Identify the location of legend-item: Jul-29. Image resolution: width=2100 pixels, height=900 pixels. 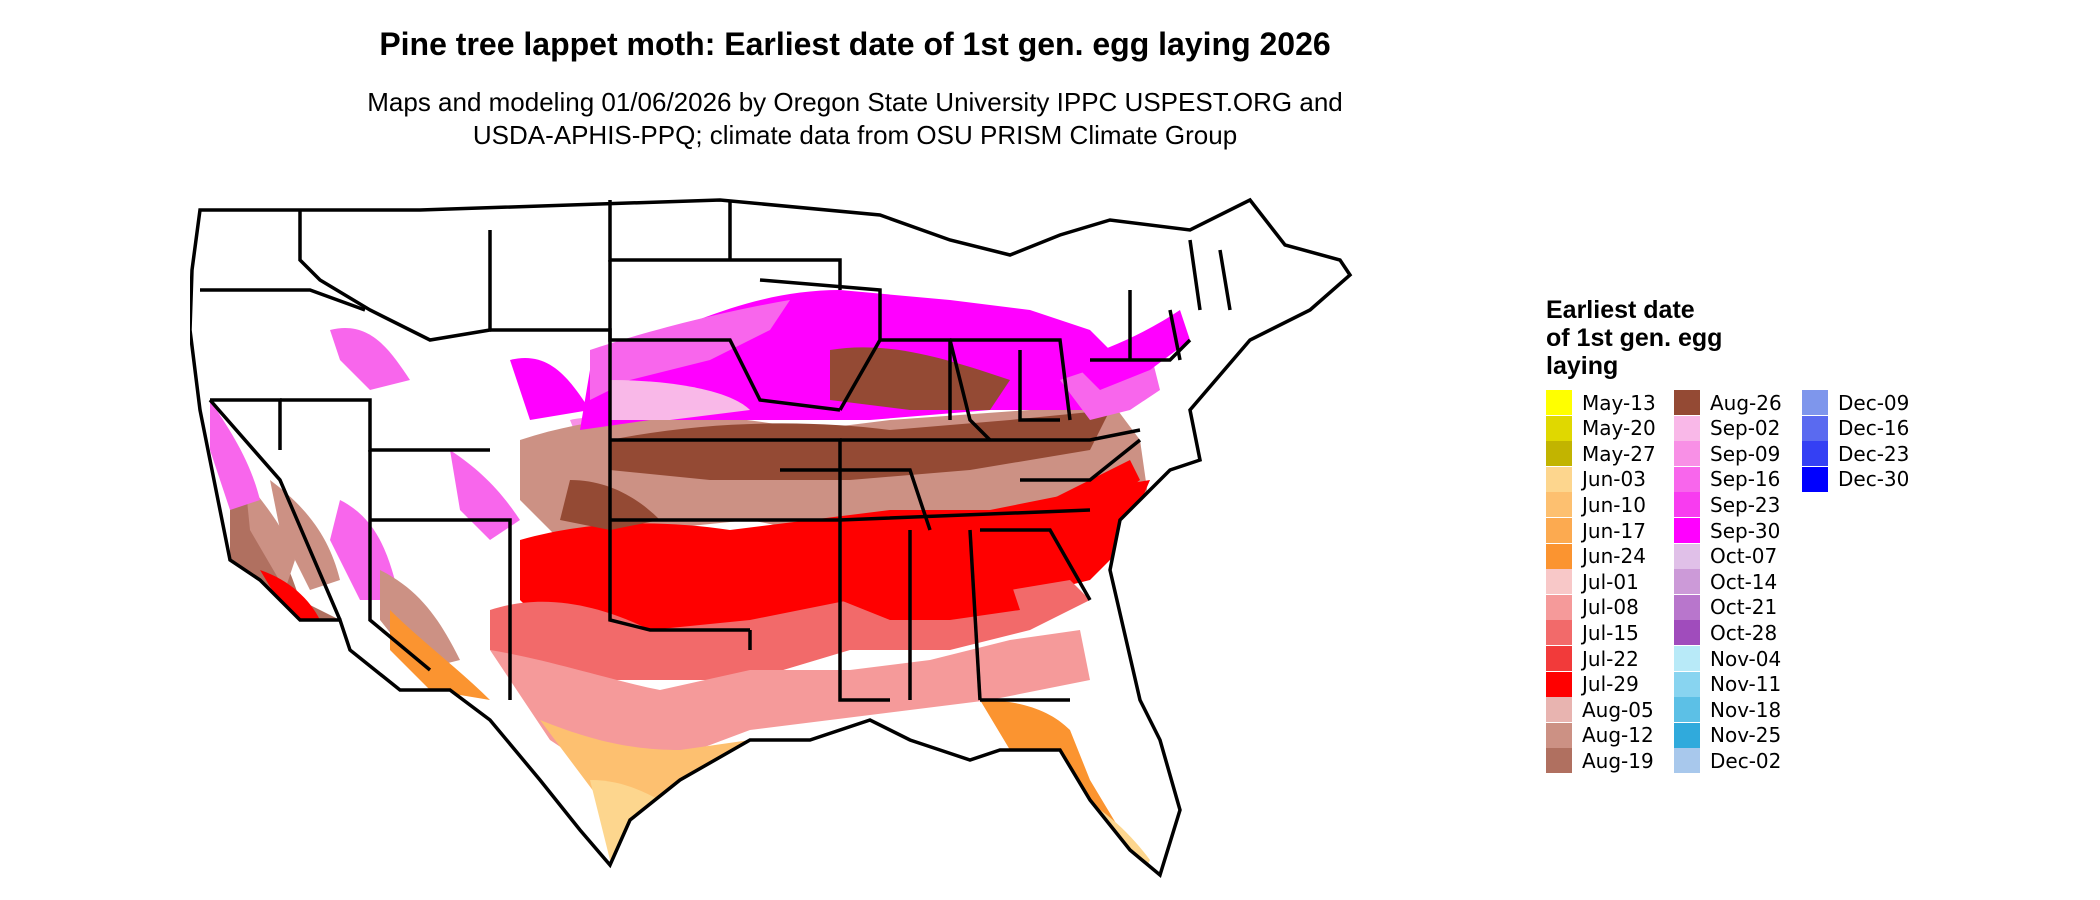
(1592, 684).